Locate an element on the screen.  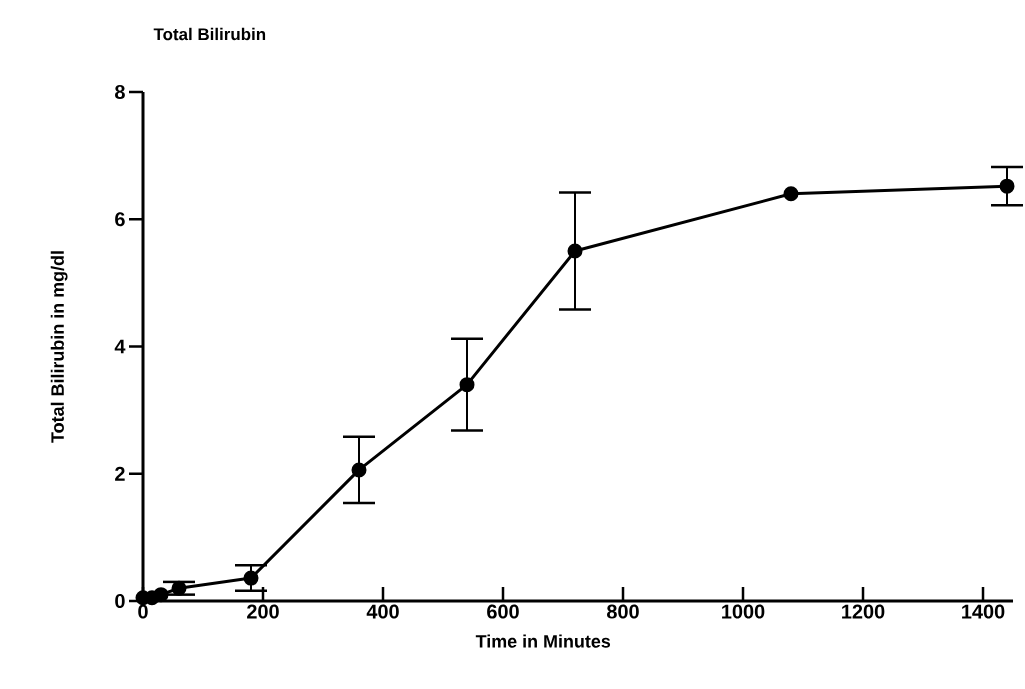
x-tick-label: 1400 is located at coordinates (983, 611).